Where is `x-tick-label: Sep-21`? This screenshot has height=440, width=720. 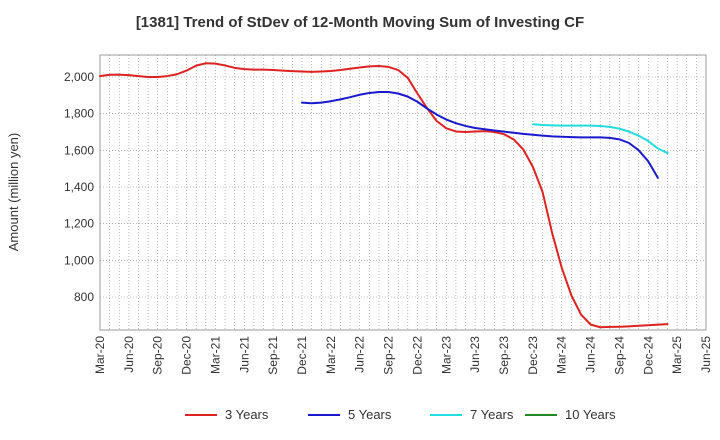
x-tick-label: Sep-21 is located at coordinates (273, 355).